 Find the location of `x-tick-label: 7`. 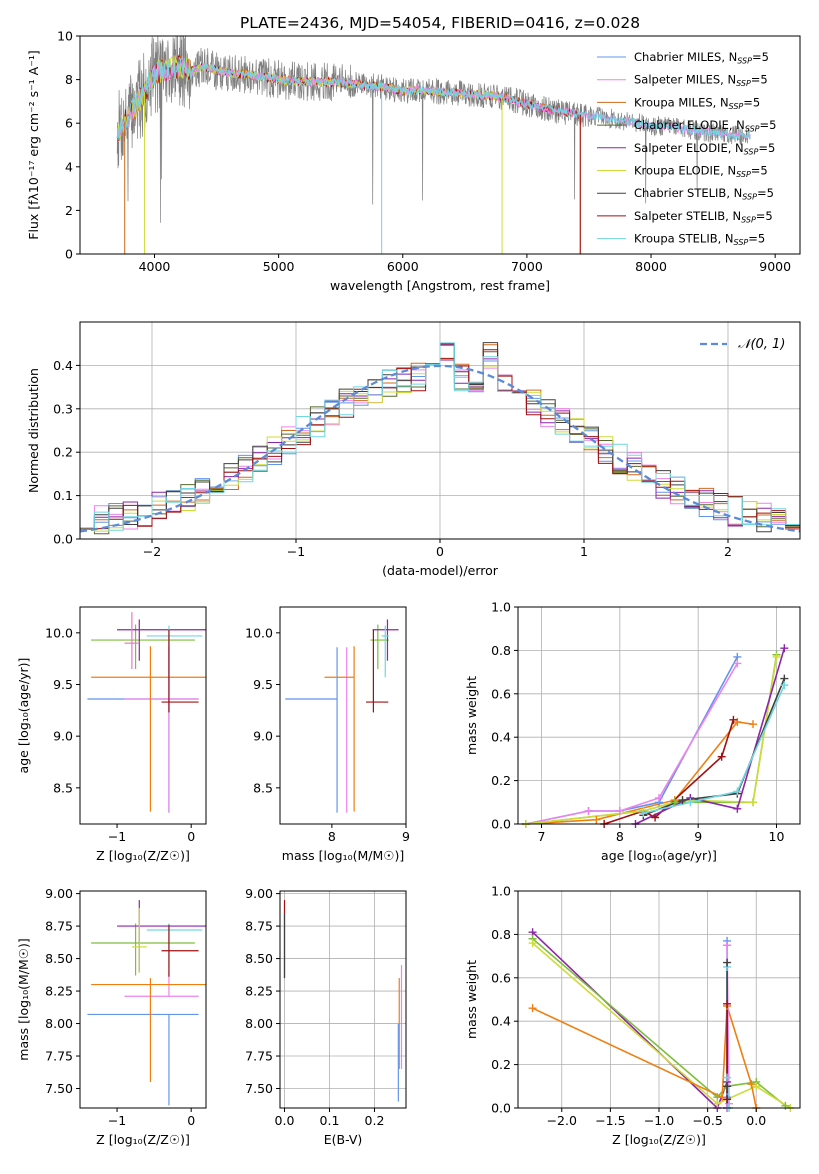

x-tick-label: 7 is located at coordinates (542, 836).